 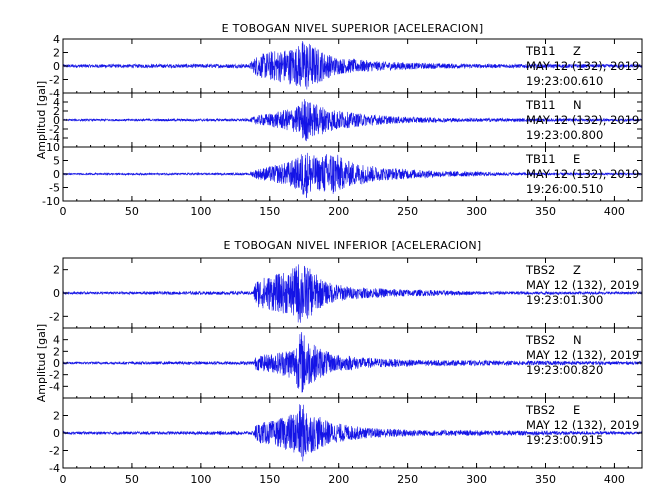 I want to click on y-tick-label: 5, so click(x=56, y=161).